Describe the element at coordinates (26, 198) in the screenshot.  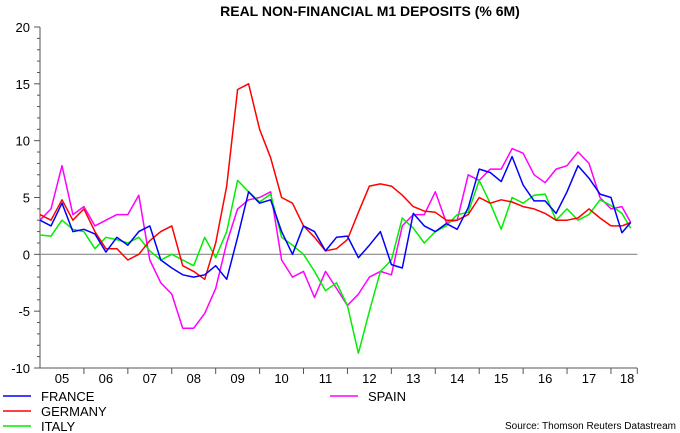
I see `y-tick-label: 5` at that location.